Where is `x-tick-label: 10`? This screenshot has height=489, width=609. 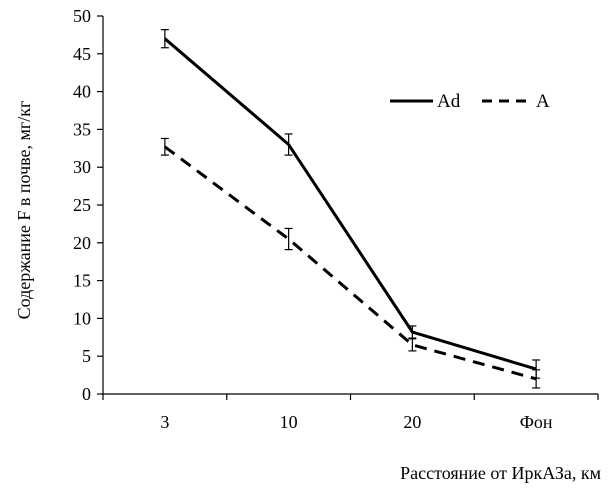 x-tick-label: 10 is located at coordinates (289, 422).